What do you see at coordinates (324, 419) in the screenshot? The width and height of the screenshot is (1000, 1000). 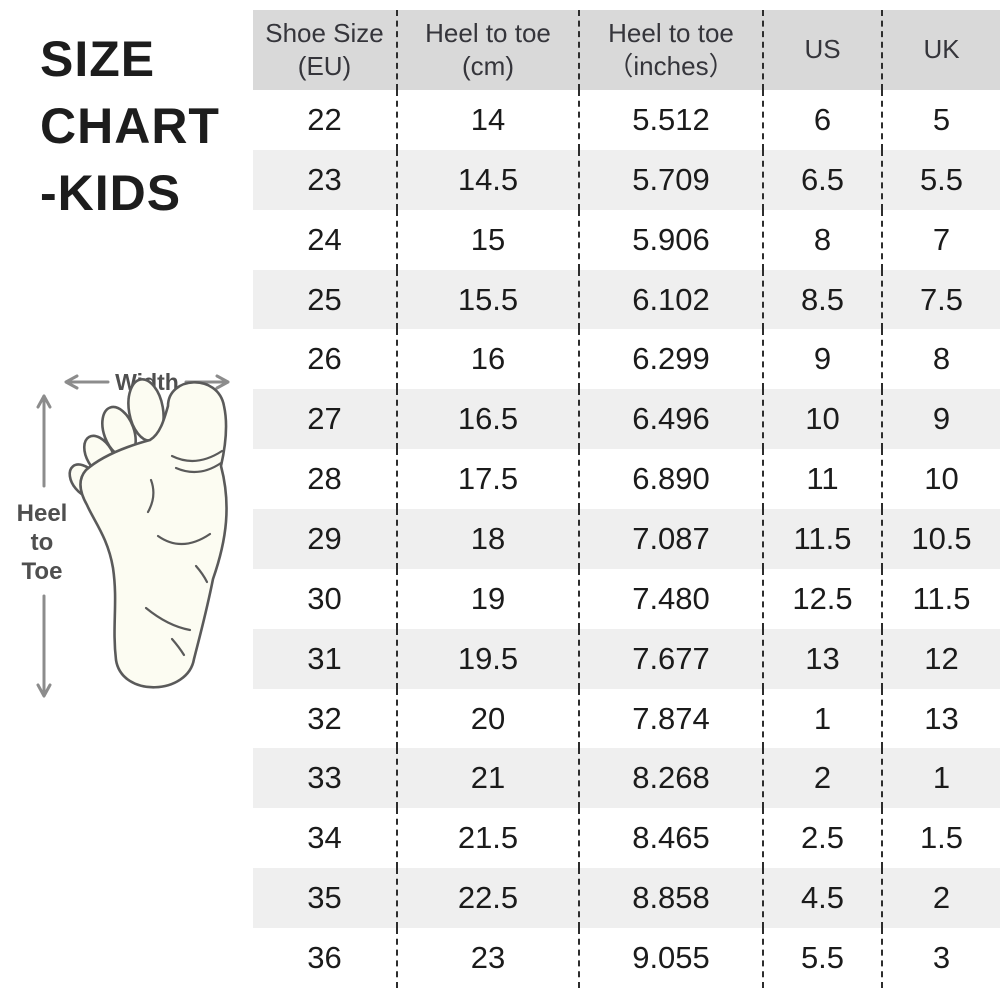 I see `table-cell: 27` at bounding box center [324, 419].